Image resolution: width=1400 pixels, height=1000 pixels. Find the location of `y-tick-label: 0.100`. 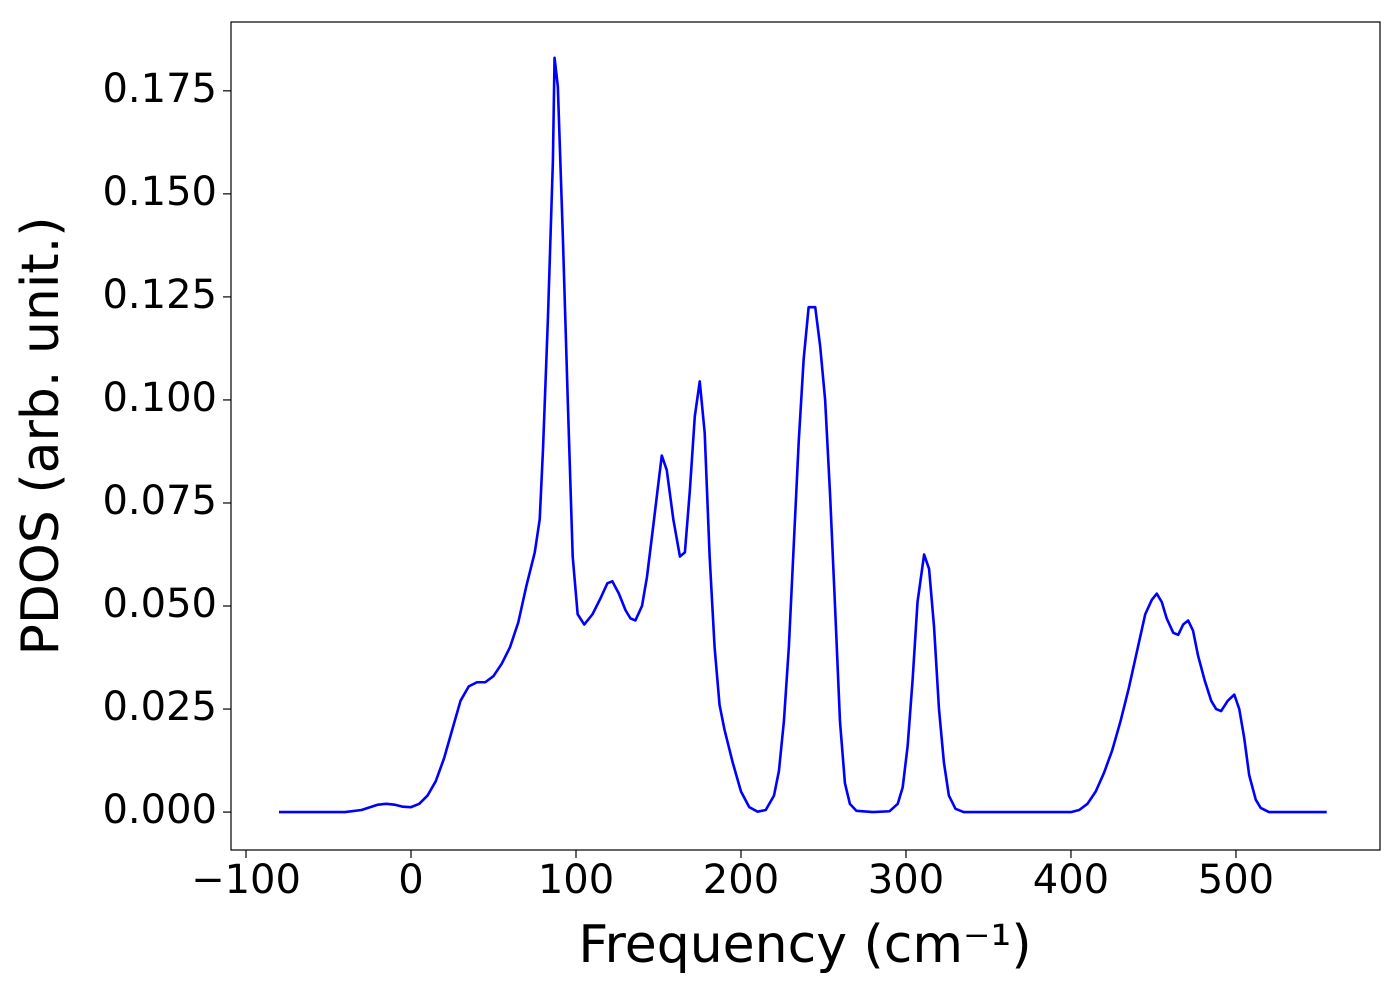

y-tick-label: 0.100 is located at coordinates (159, 398).